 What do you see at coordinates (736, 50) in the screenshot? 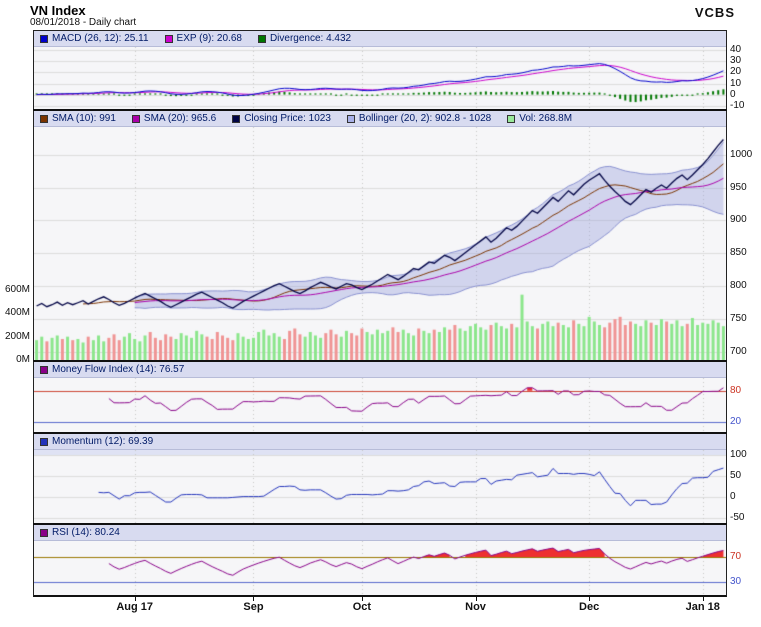
I see `y-axis-label: 40` at bounding box center [736, 50].